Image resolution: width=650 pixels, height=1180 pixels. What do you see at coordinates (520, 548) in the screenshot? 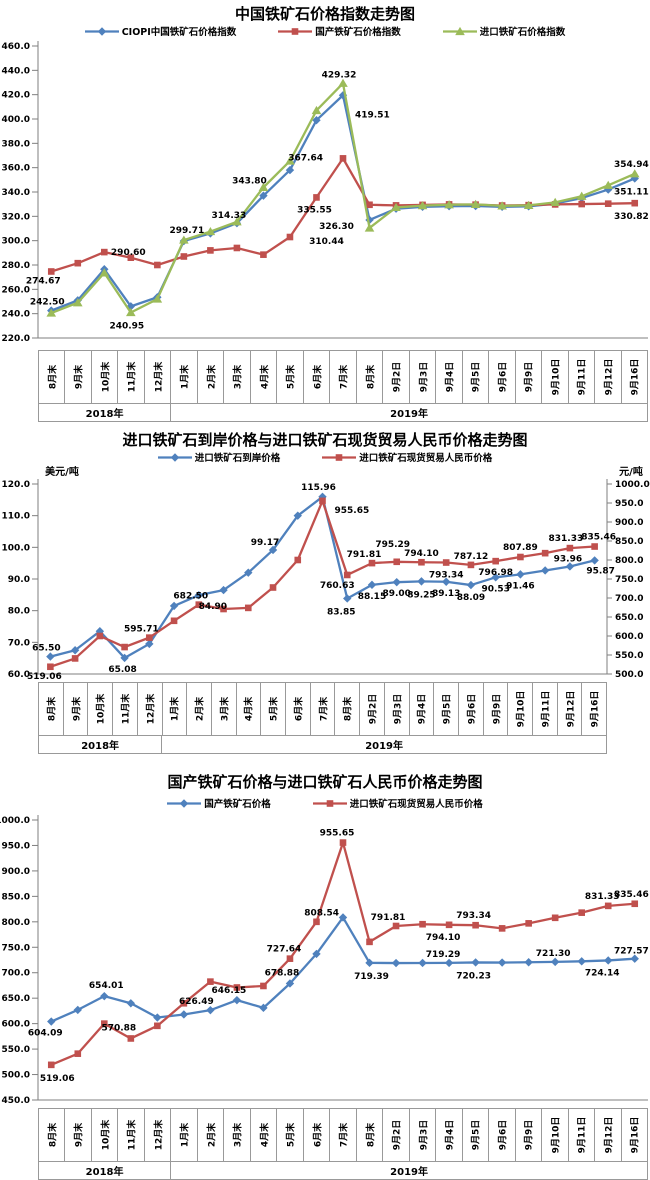
I see `data-label: 807.89` at bounding box center [520, 548].